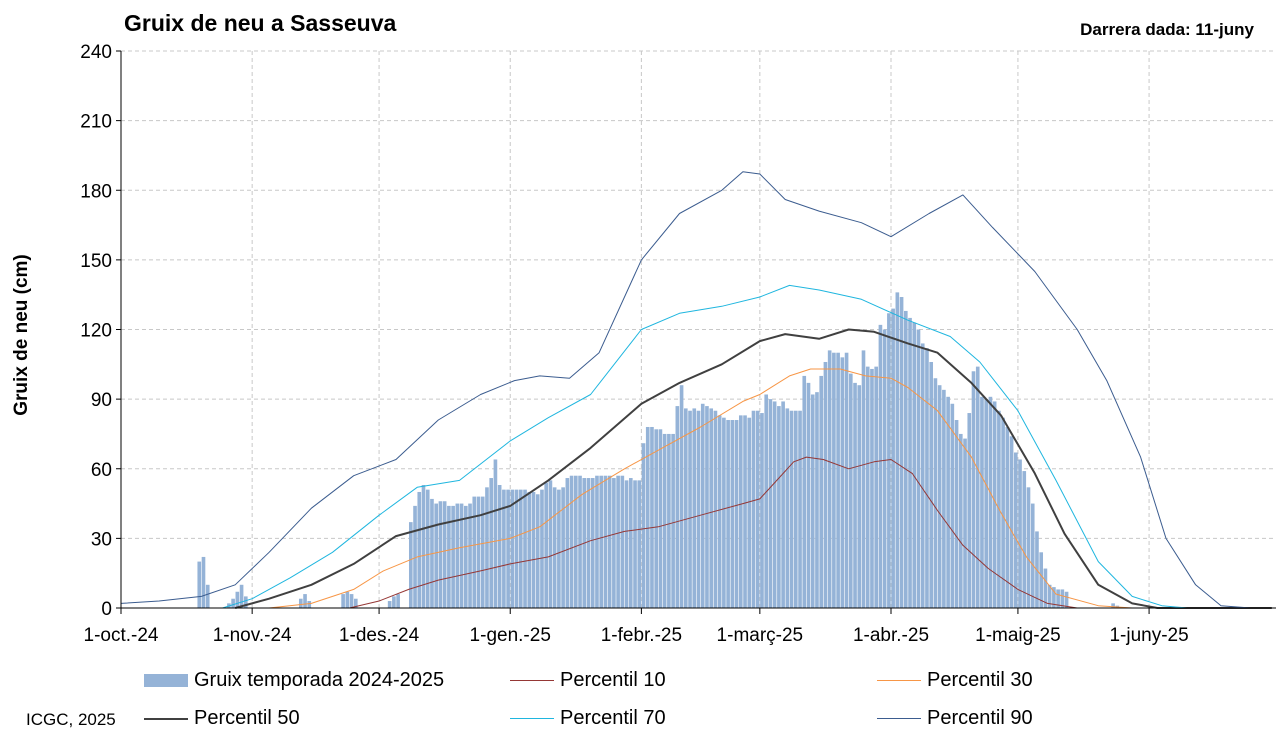 The image size is (1278, 755). I want to click on y-tick-label: 30, so click(101, 539).